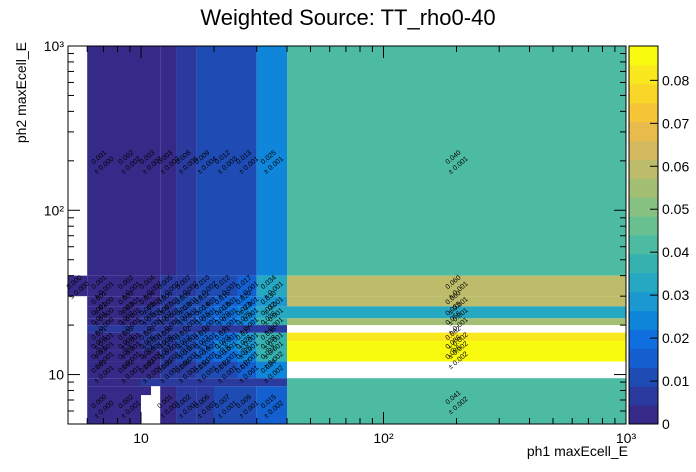 This screenshot has width=696, height=472. What do you see at coordinates (675, 338) in the screenshot?
I see `colorbar-tick-label: 0.02` at bounding box center [675, 338].